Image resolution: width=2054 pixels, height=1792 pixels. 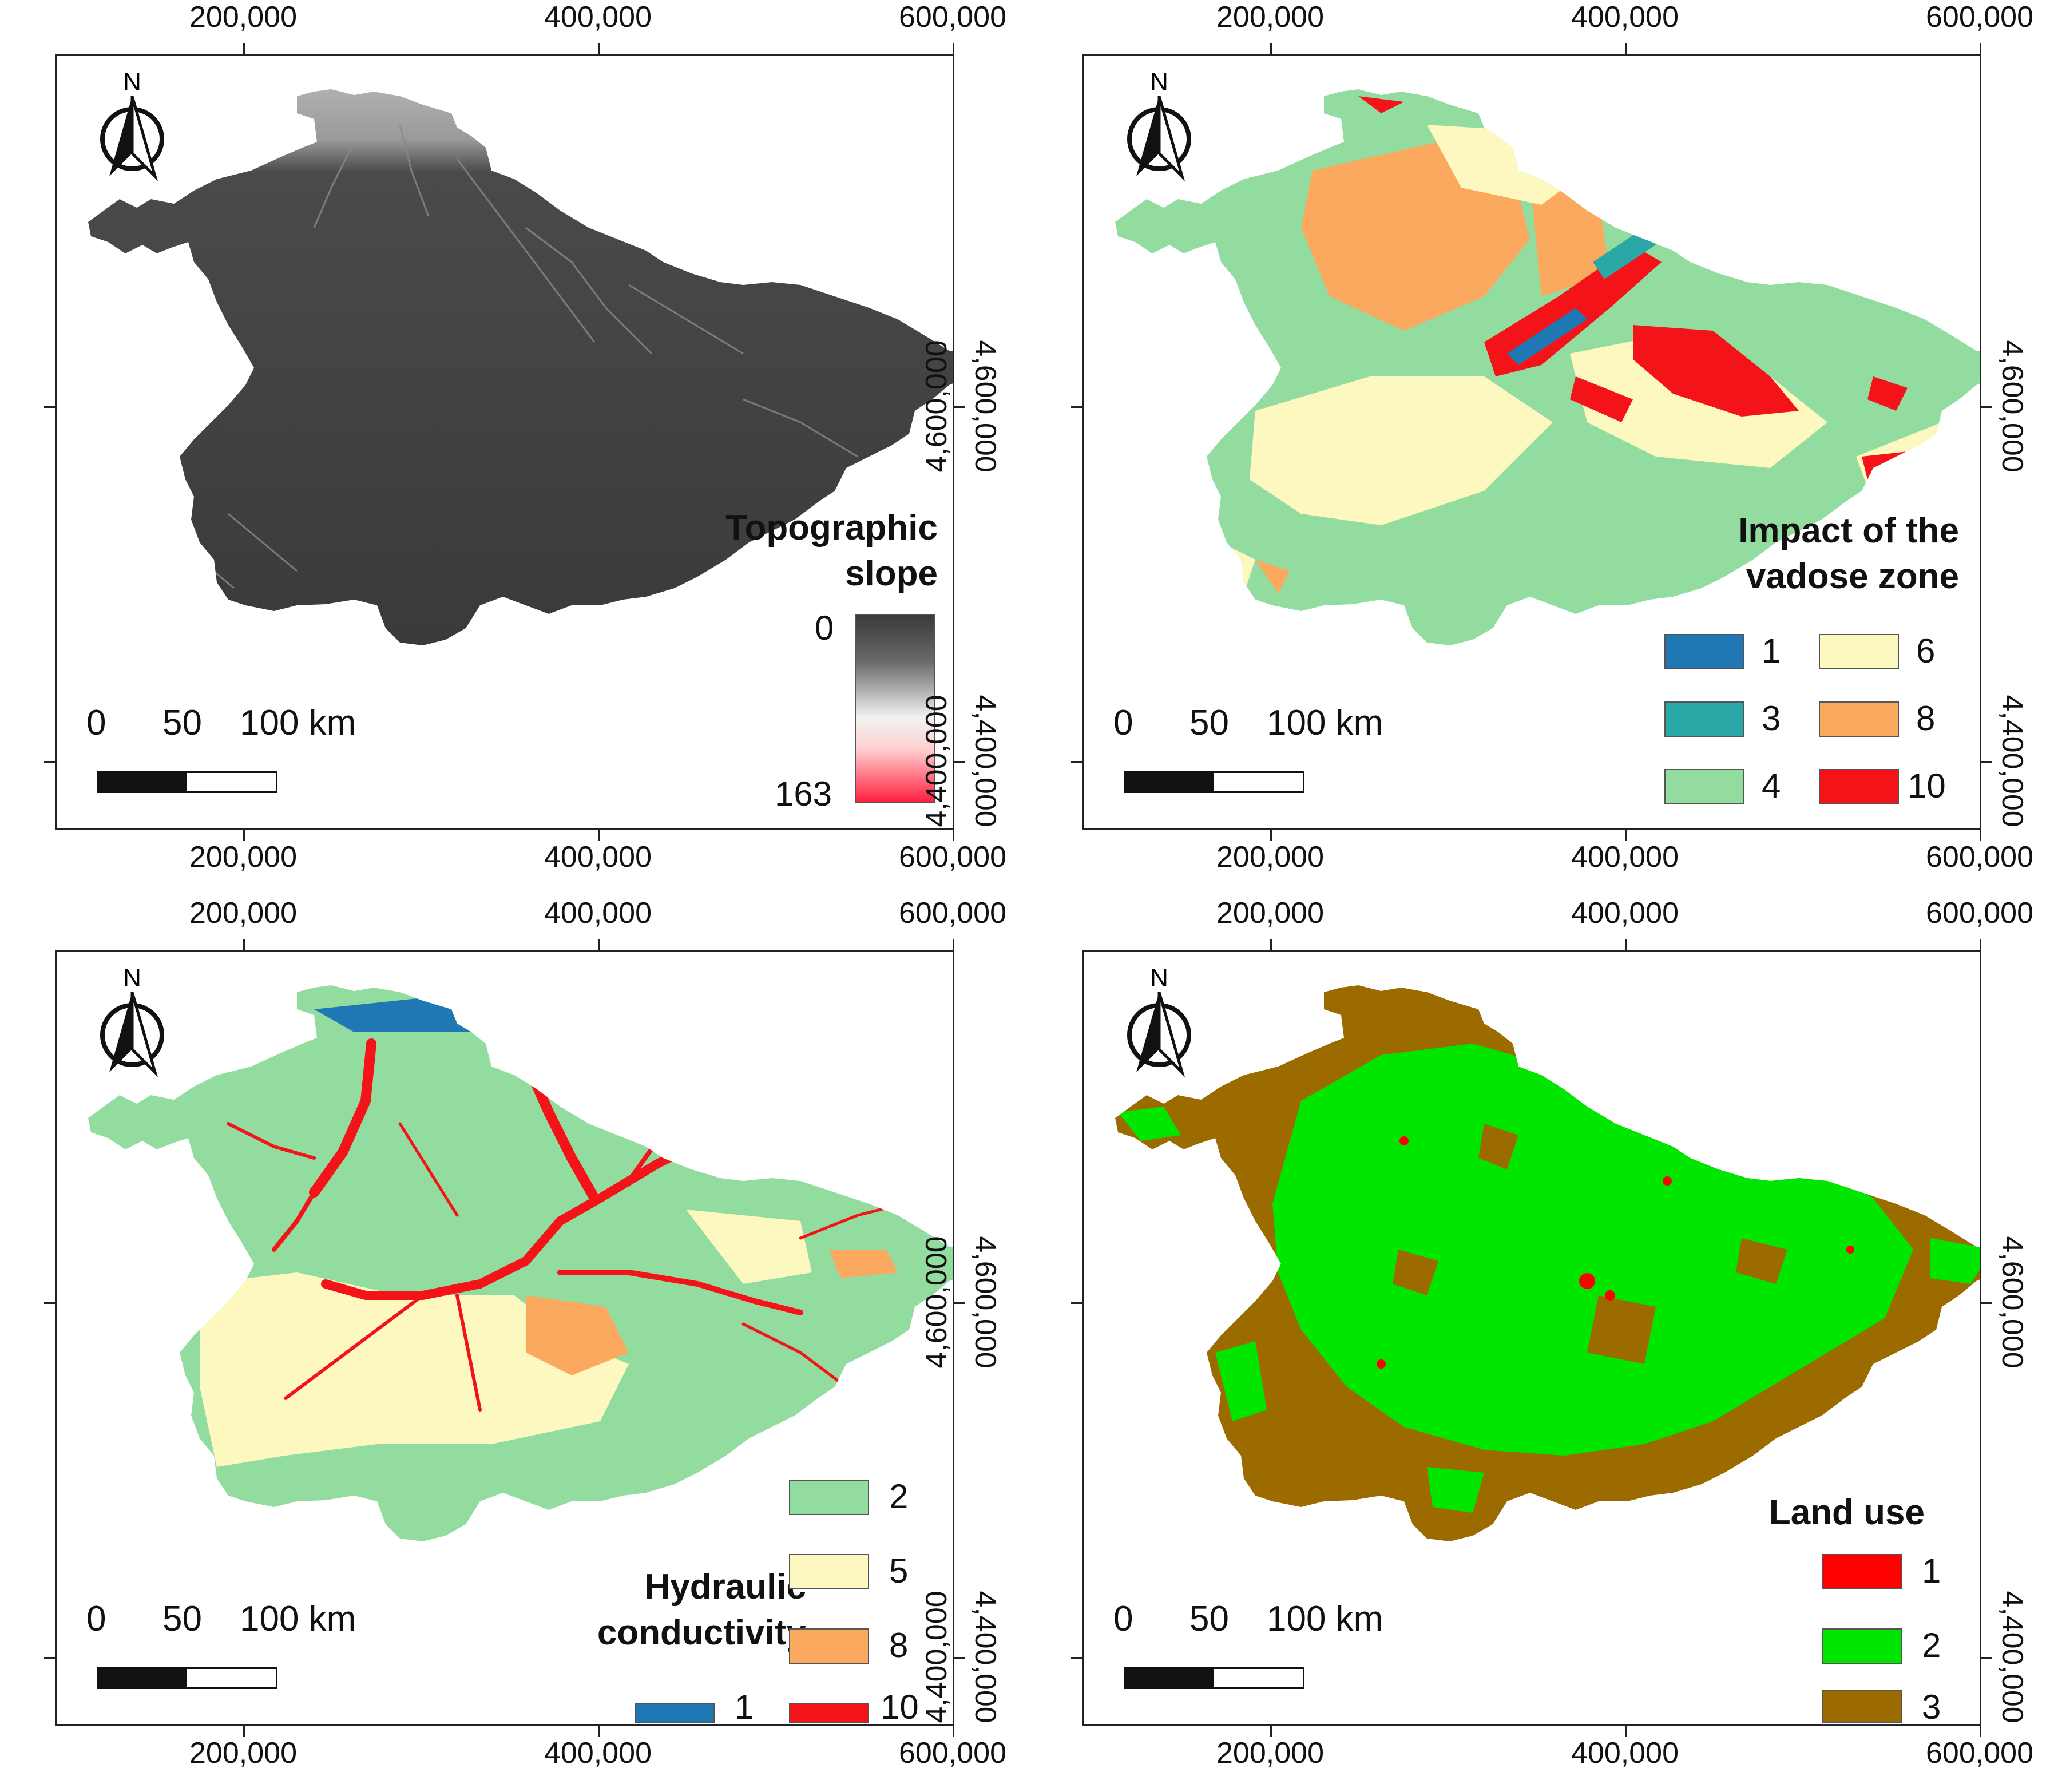 What do you see at coordinates (1547, 1263) in the screenshot?
I see `landuse-map` at bounding box center [1547, 1263].